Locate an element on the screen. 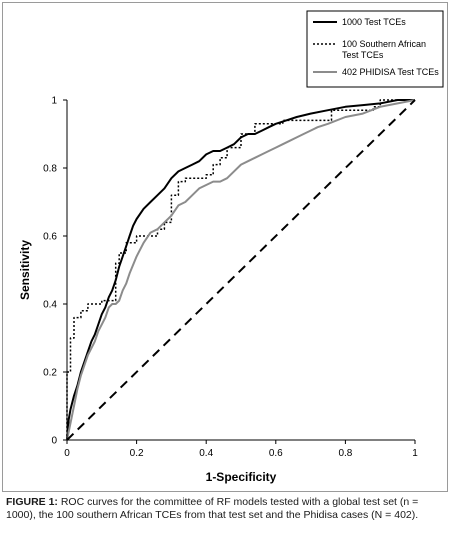  legend-label: Test TCEs is located at coordinates (363, 55).